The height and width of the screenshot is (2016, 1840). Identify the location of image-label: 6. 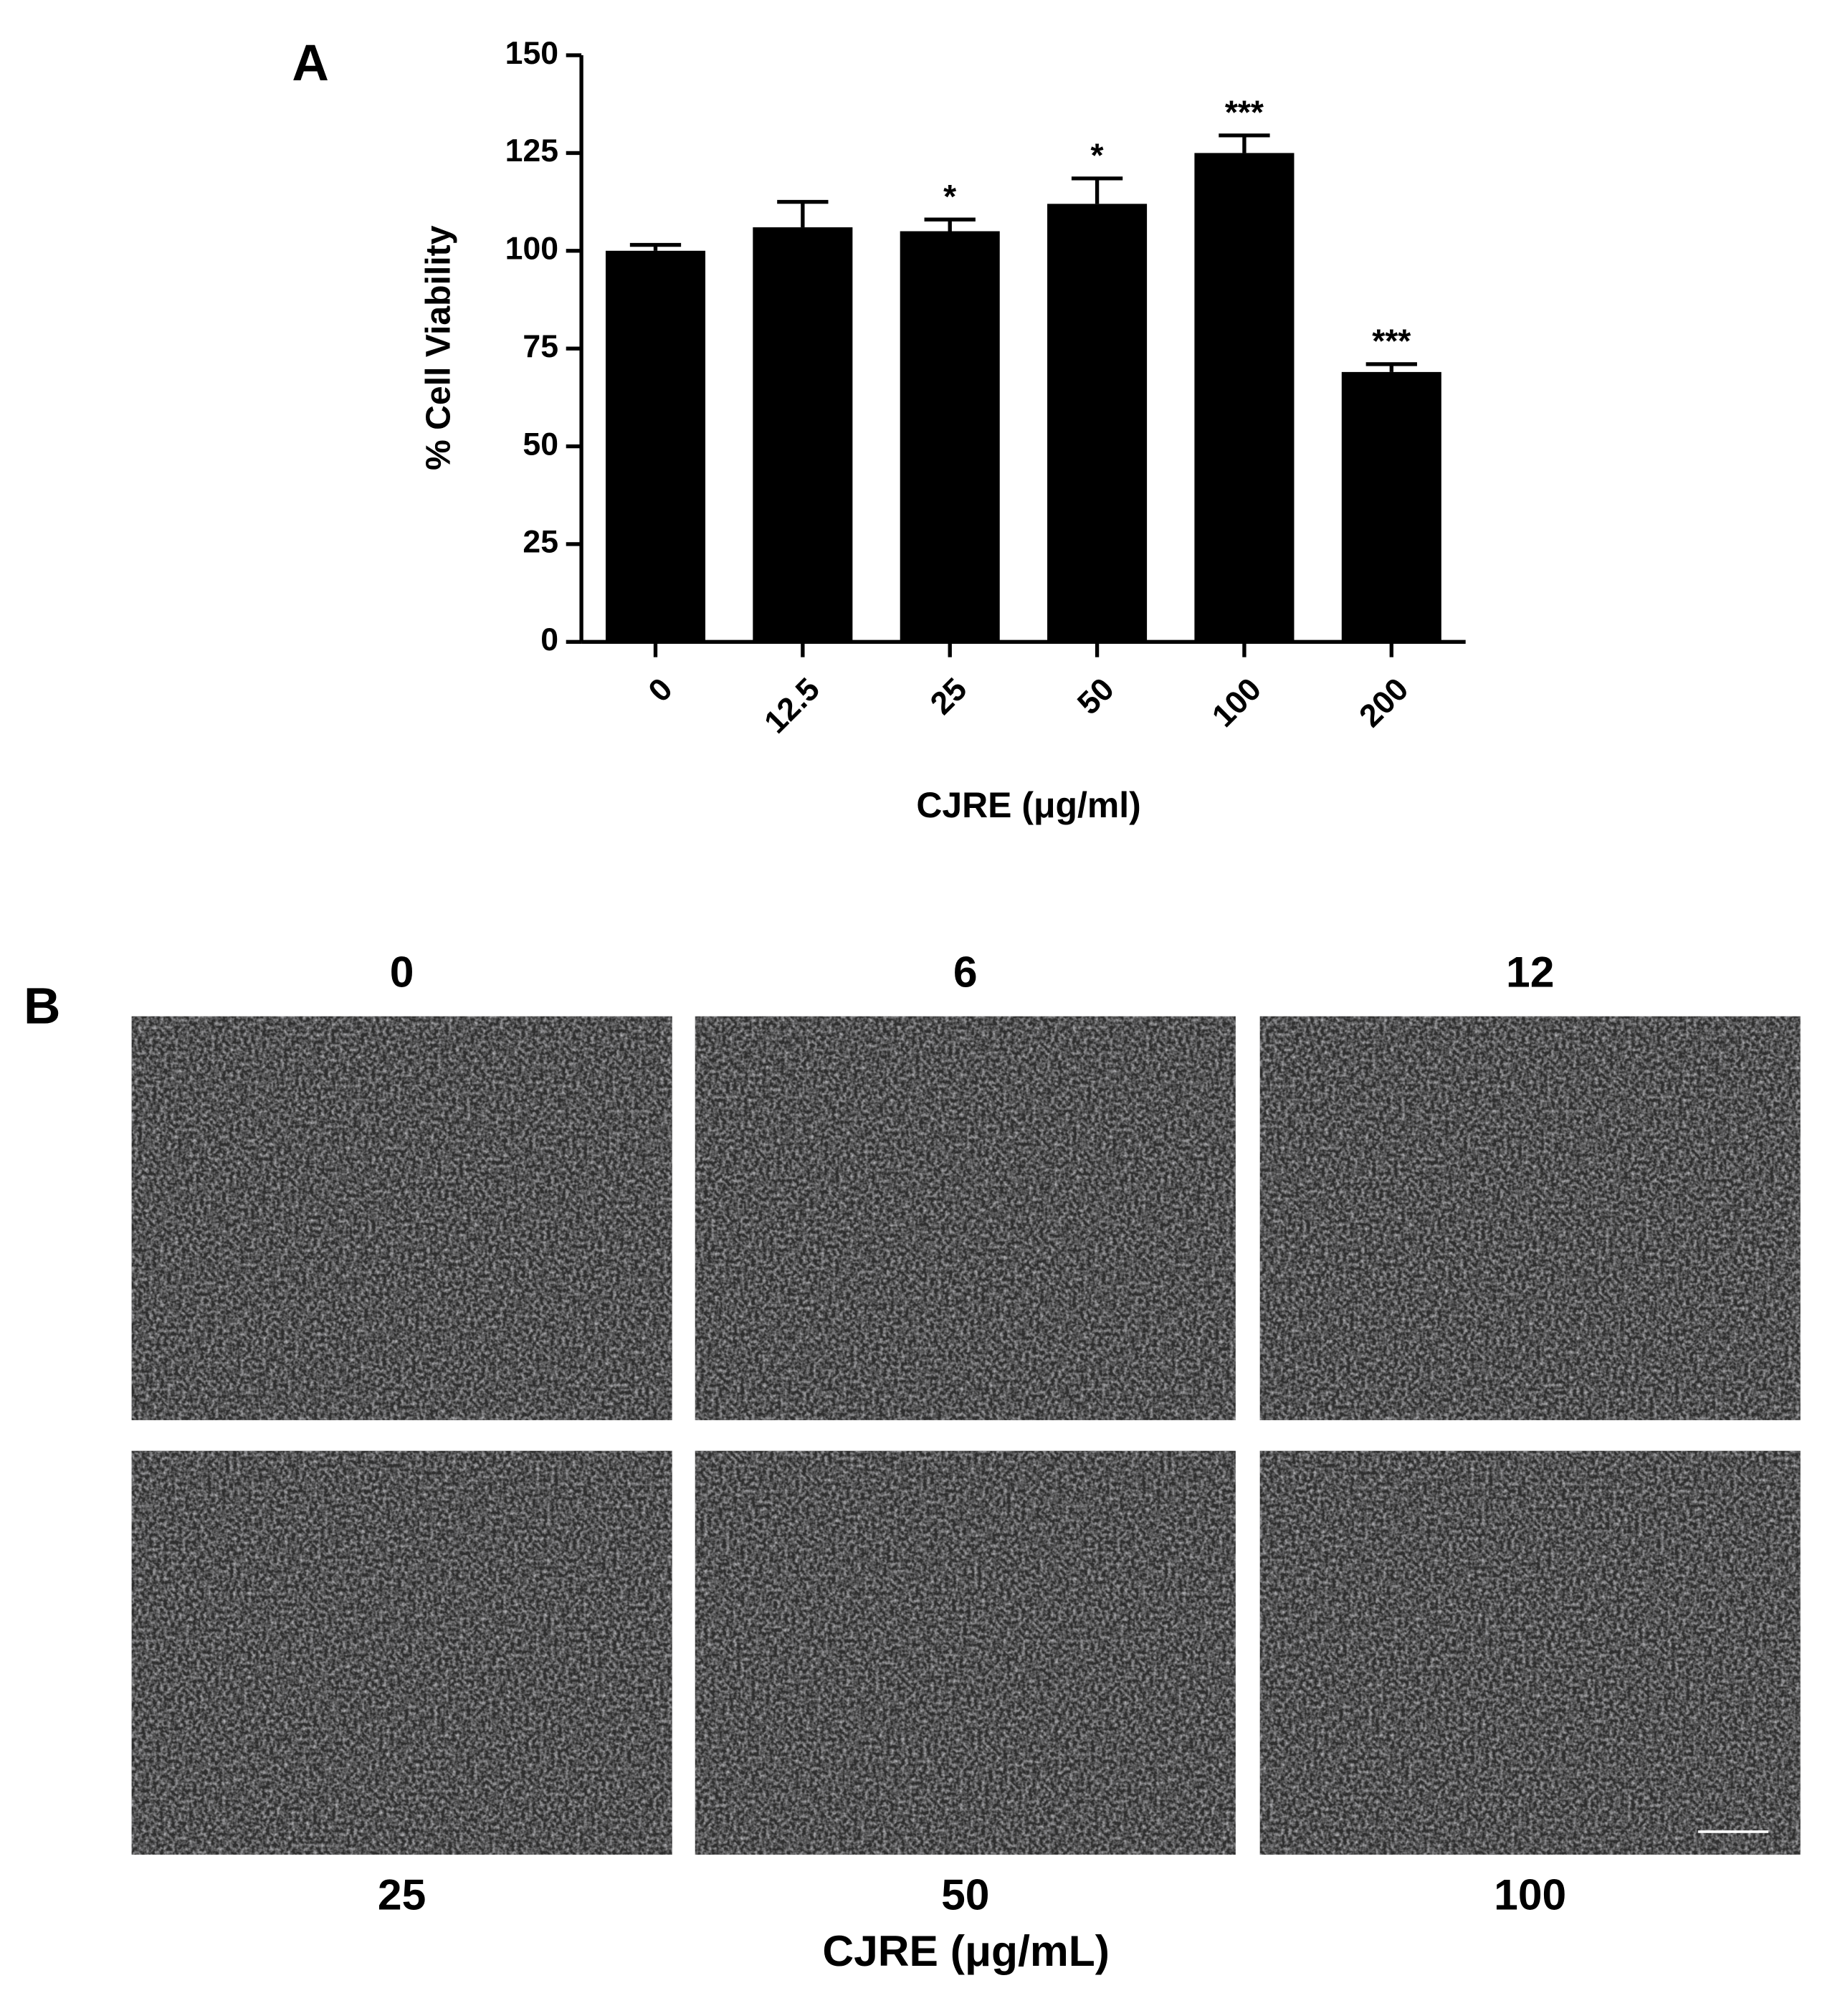
(965, 972).